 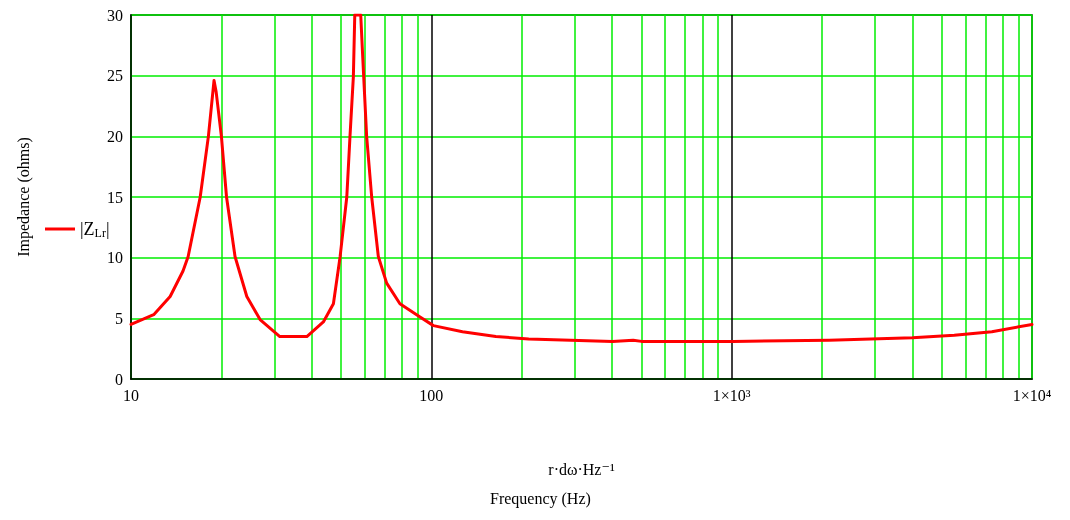 I want to click on text: Frequency (Hz), so click(x=540, y=498).